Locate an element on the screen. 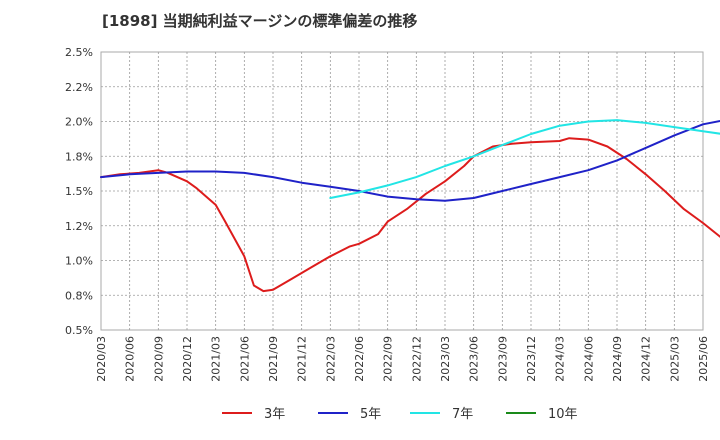 Image resolution: width=720 pixels, height=440 pixels. y-tick-label: 0.5% is located at coordinates (79, 330).